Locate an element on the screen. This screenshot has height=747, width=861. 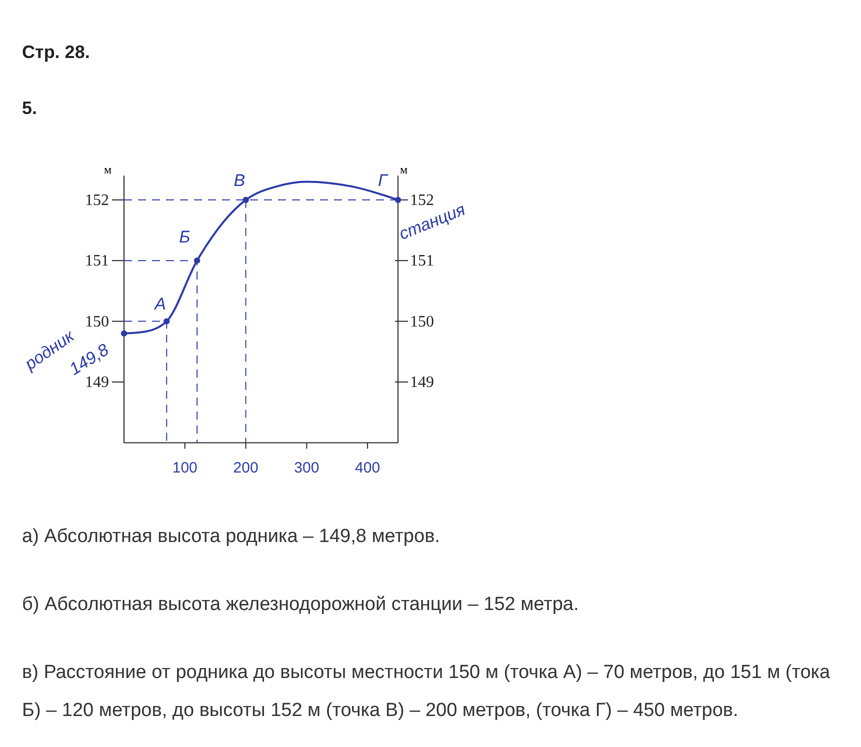
annotation: А is located at coordinates (160, 304).